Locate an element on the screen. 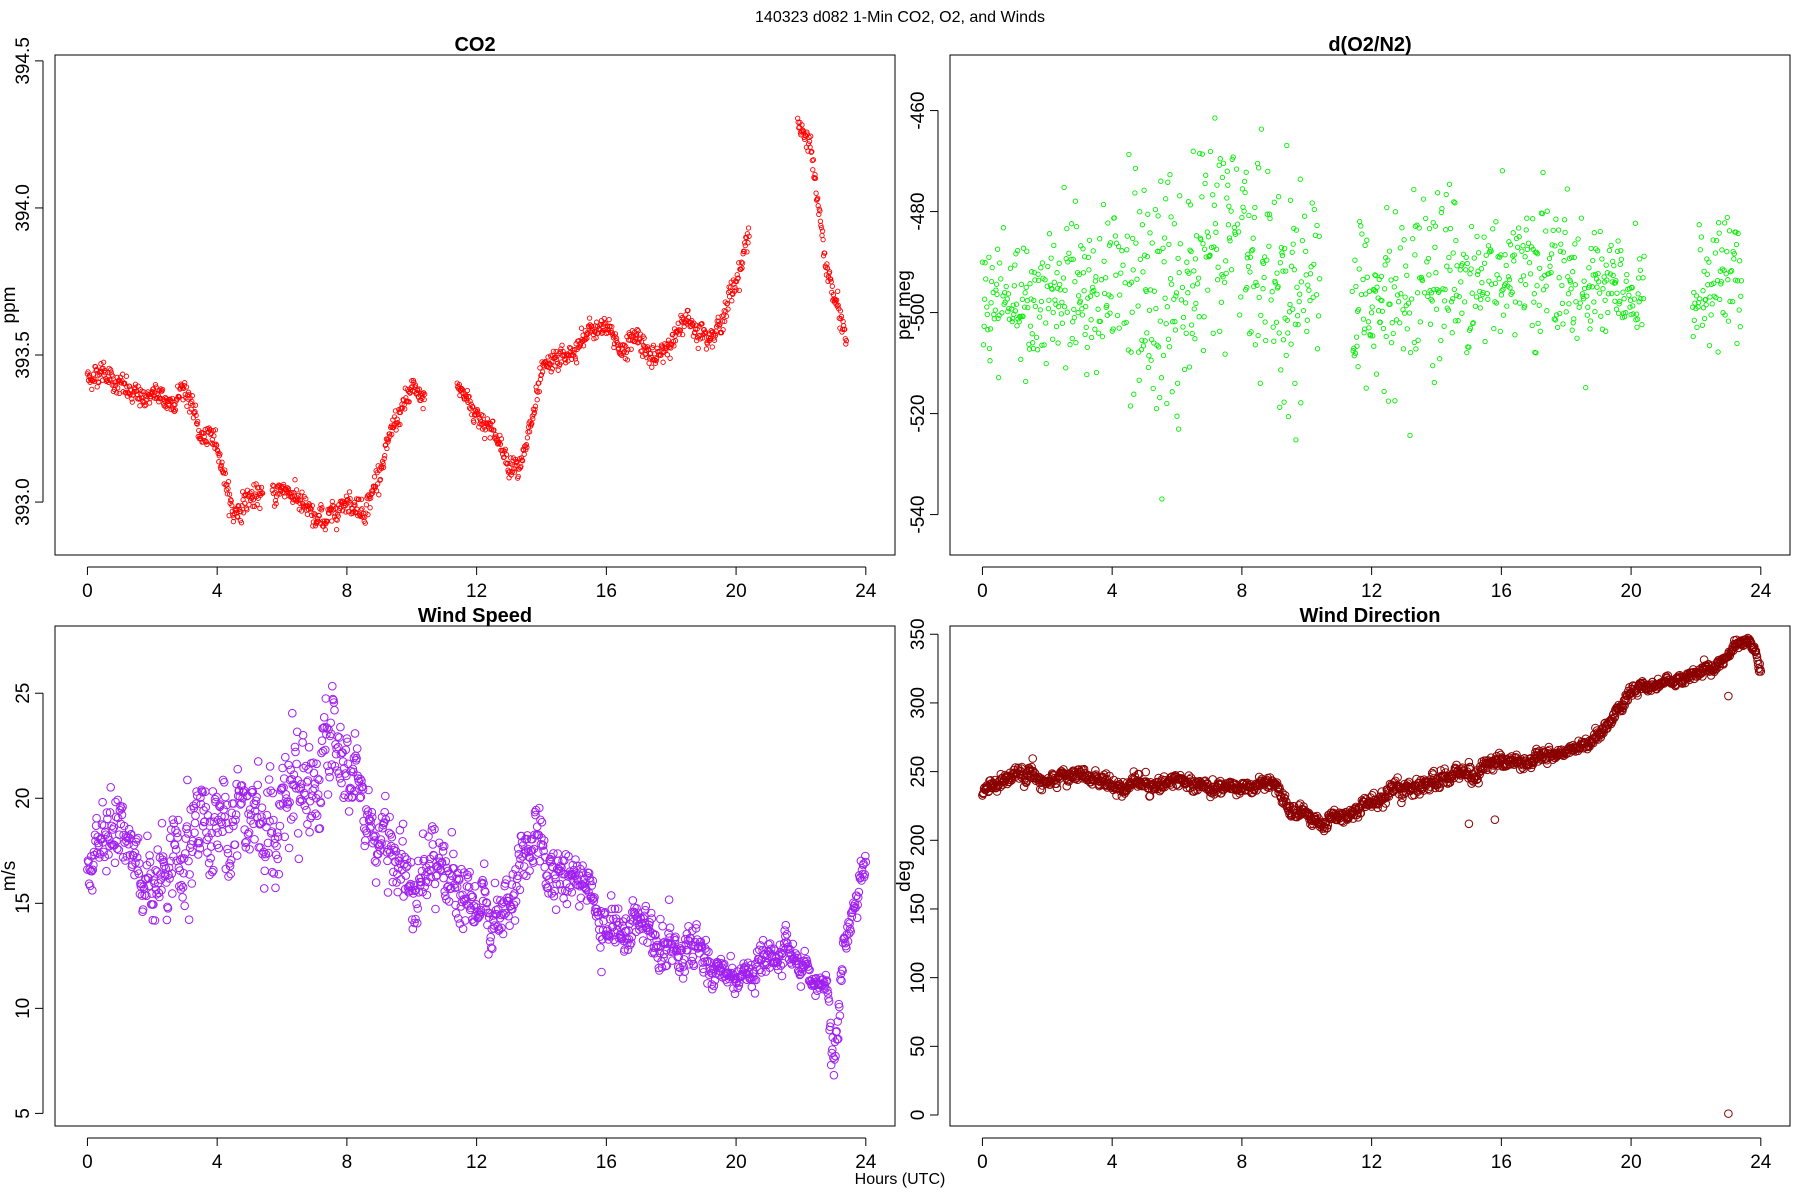 Image resolution: width=1800 pixels, height=1200 pixels. x-tick-label: 8 is located at coordinates (347, 1162).